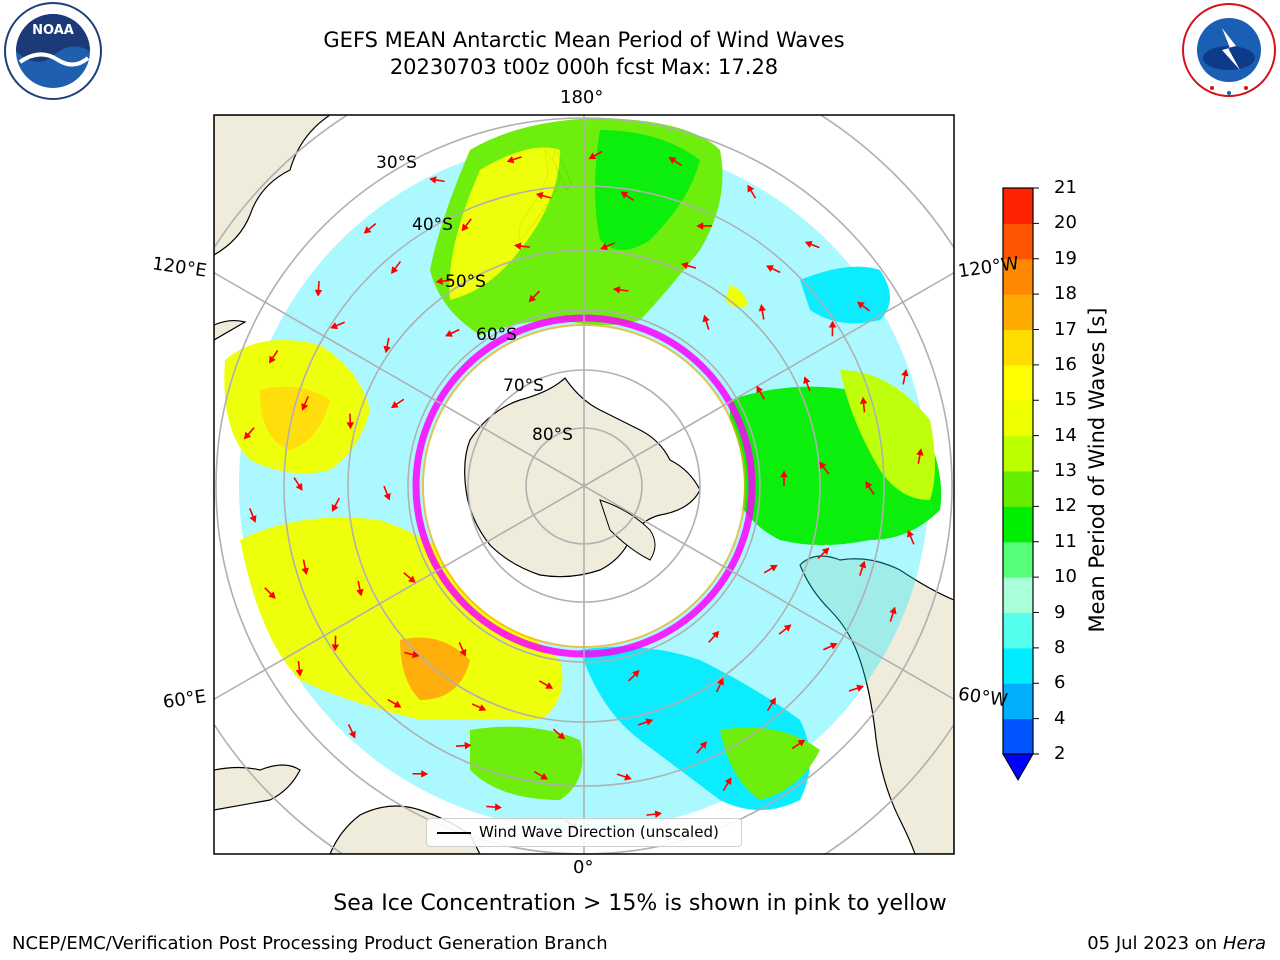  What do you see at coordinates (454, 833) in the screenshot?
I see `legend-line-sample` at bounding box center [454, 833].